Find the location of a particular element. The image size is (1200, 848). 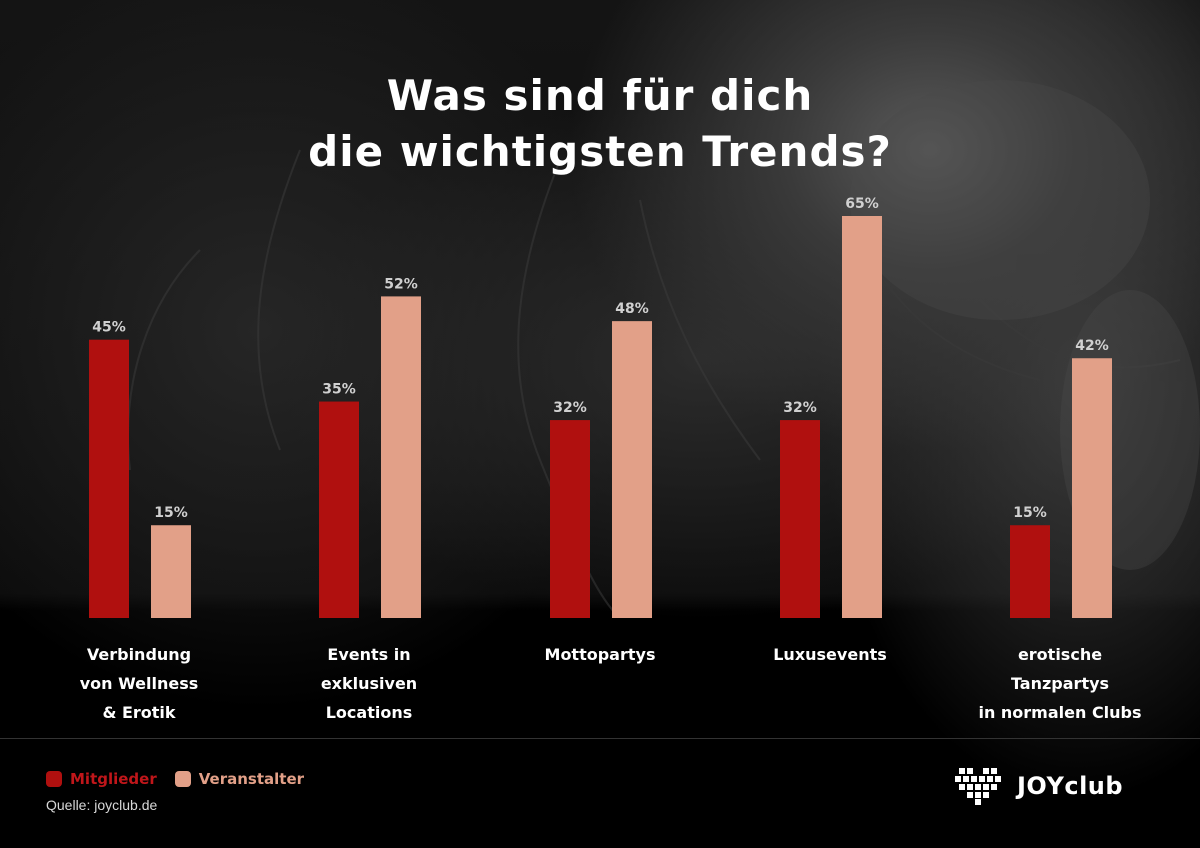

logo-text: JOYclub is located at coordinates (1070, 786).